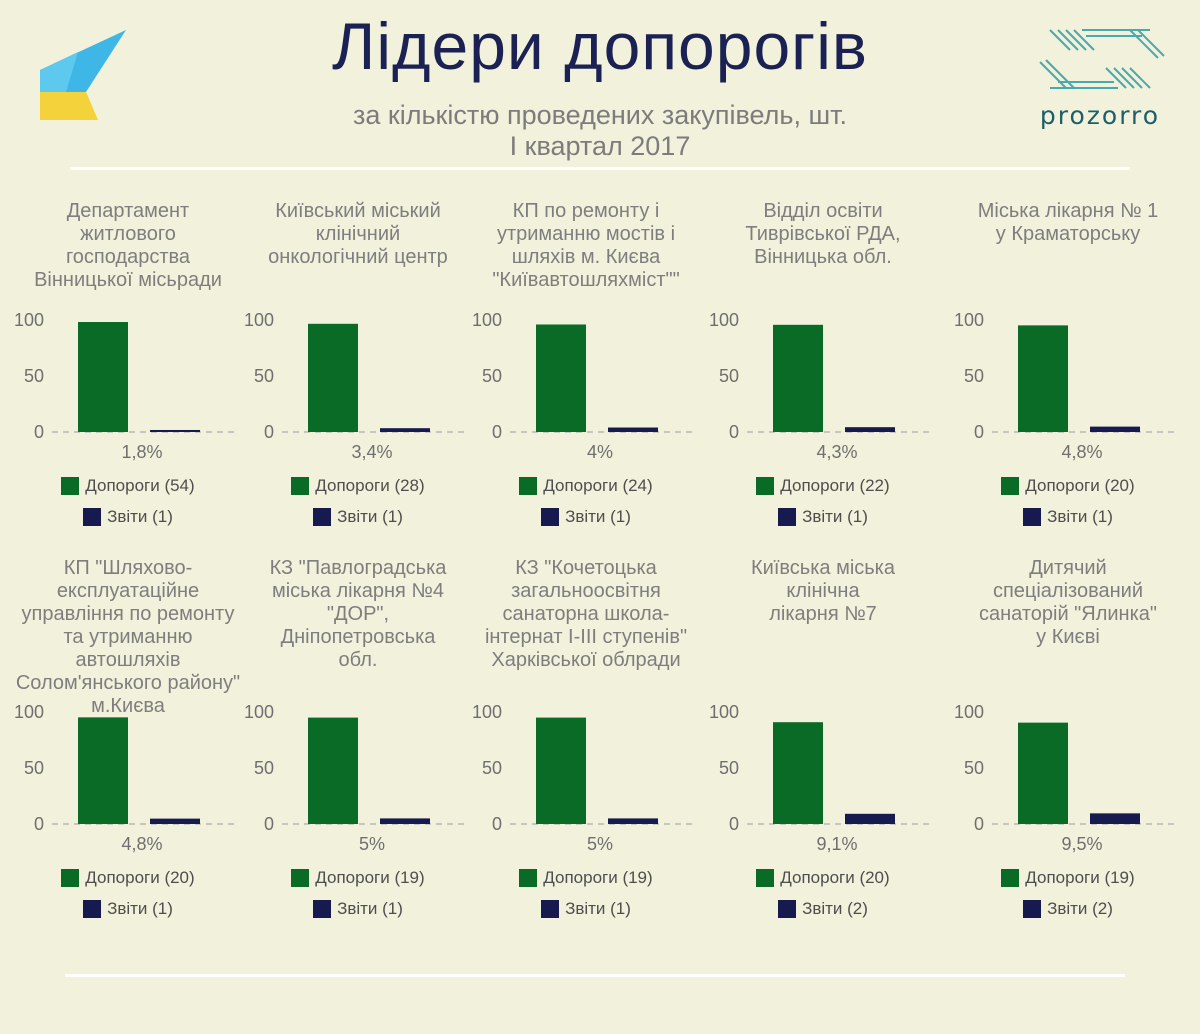 Image resolution: width=1200 pixels, height=1034 pixels. Describe the element at coordinates (823, 568) in the screenshot. I see `chart-title-line: Київська міська` at that location.